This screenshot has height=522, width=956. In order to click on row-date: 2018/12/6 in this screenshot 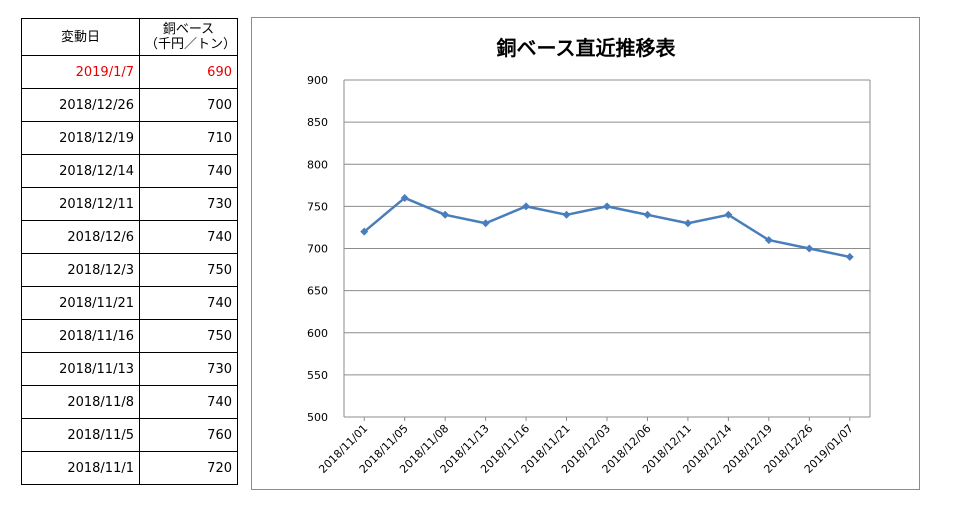, I will do `click(80, 237)`.